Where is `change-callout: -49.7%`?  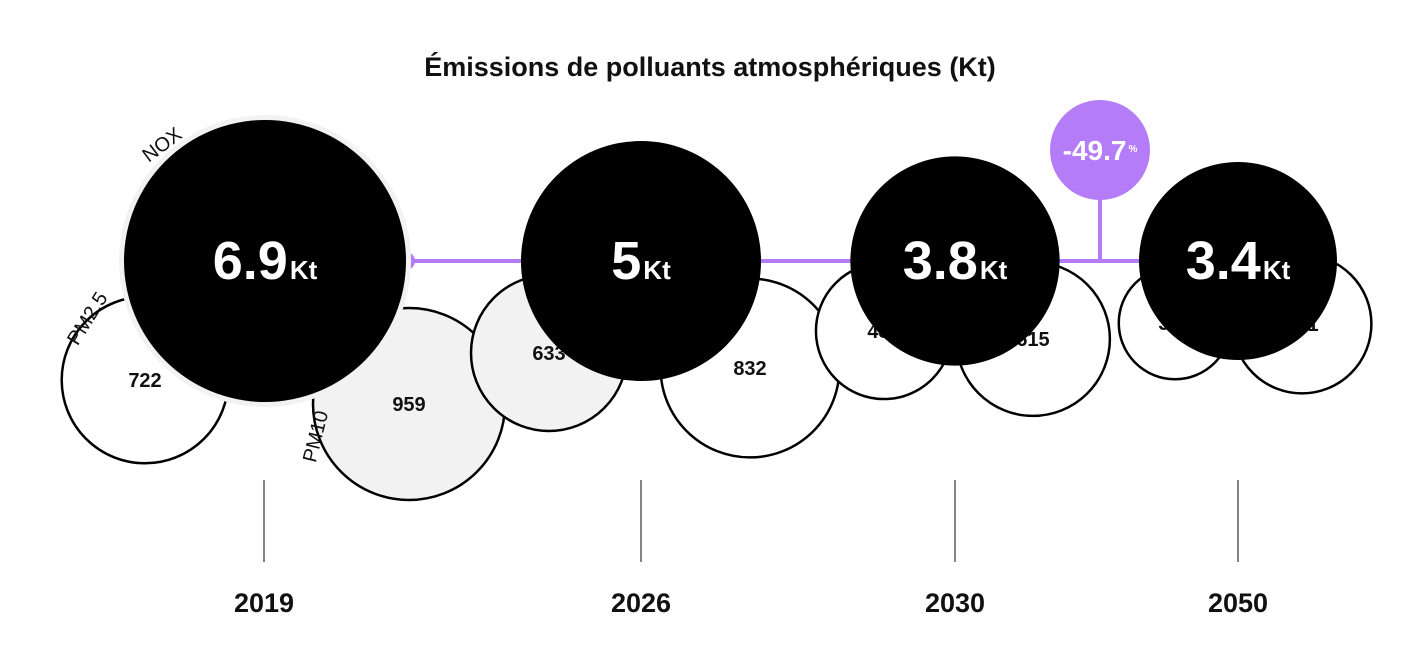
change-callout: -49.7% is located at coordinates (1100, 180).